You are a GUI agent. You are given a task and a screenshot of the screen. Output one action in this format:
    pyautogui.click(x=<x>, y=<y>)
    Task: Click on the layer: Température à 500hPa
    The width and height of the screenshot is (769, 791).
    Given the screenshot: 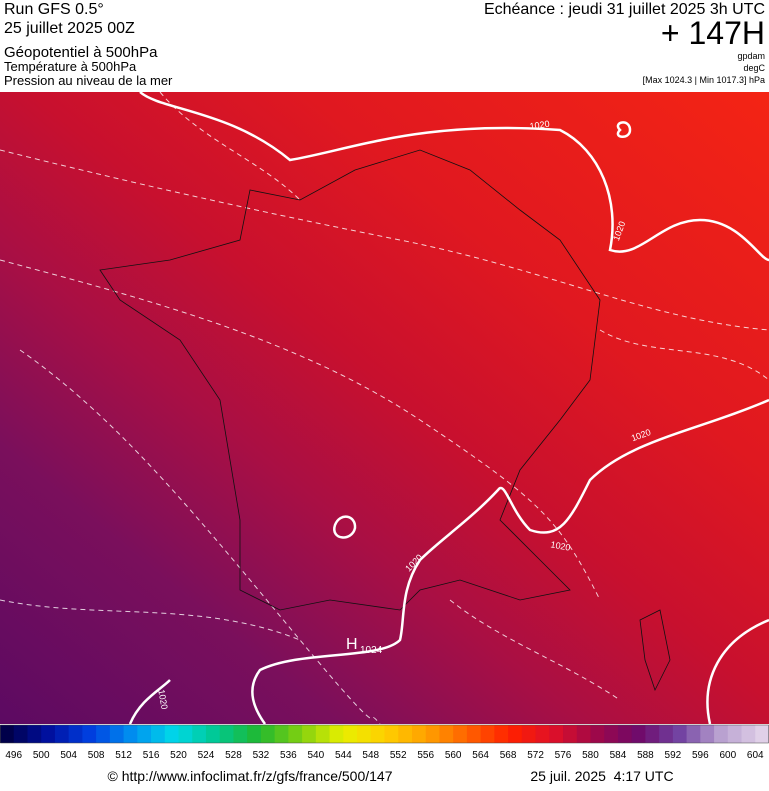 What is the action you would take?
    pyautogui.click(x=70, y=66)
    